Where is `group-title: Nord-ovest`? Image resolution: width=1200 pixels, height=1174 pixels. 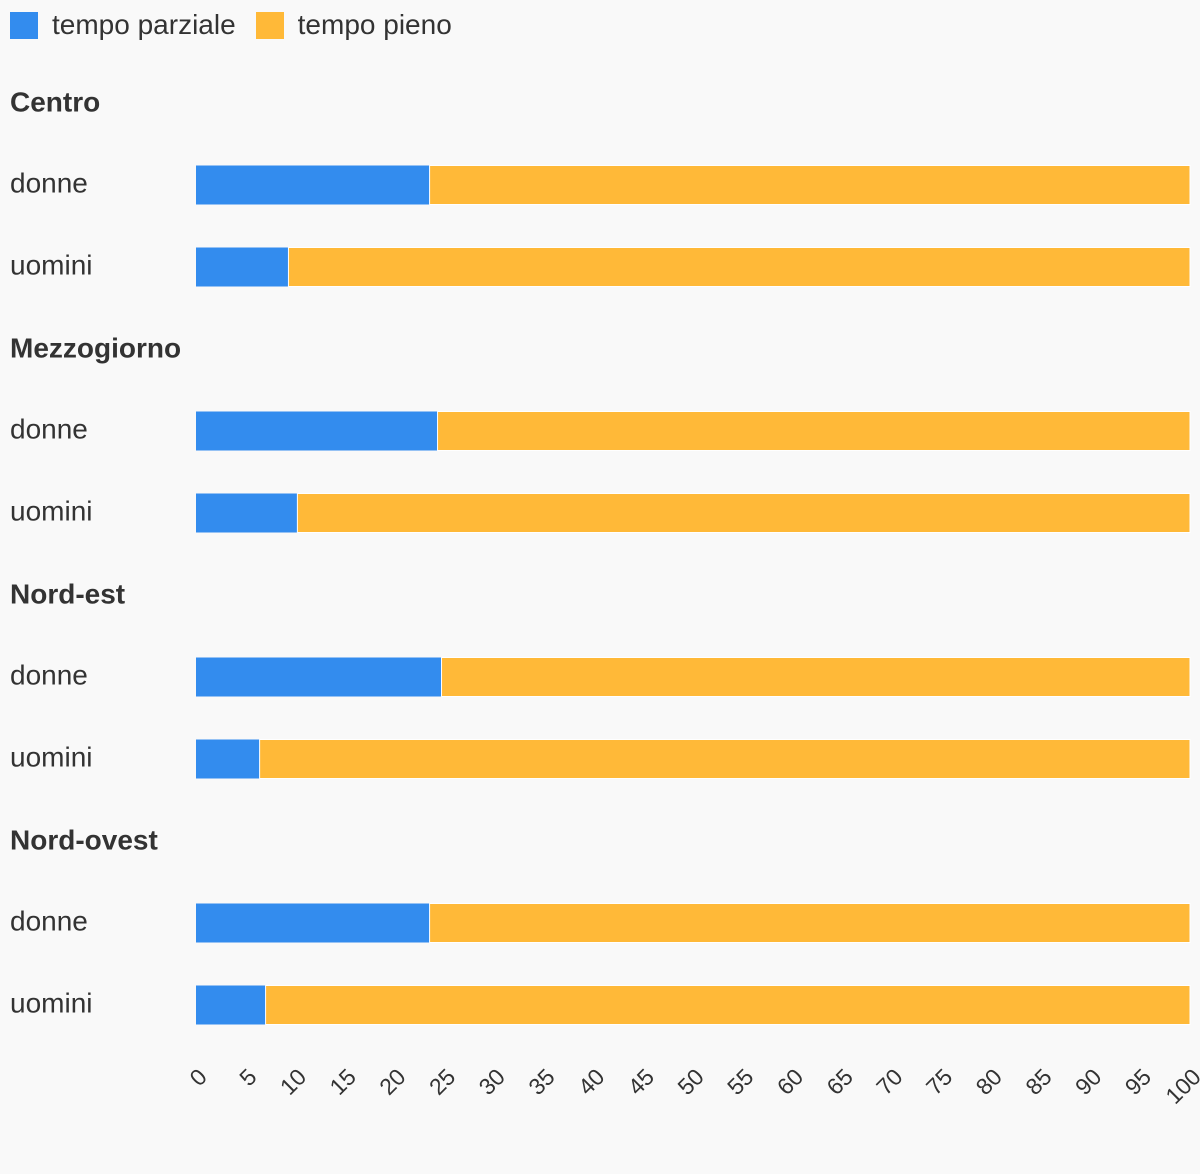
group-title: Nord-ovest is located at coordinates (84, 839).